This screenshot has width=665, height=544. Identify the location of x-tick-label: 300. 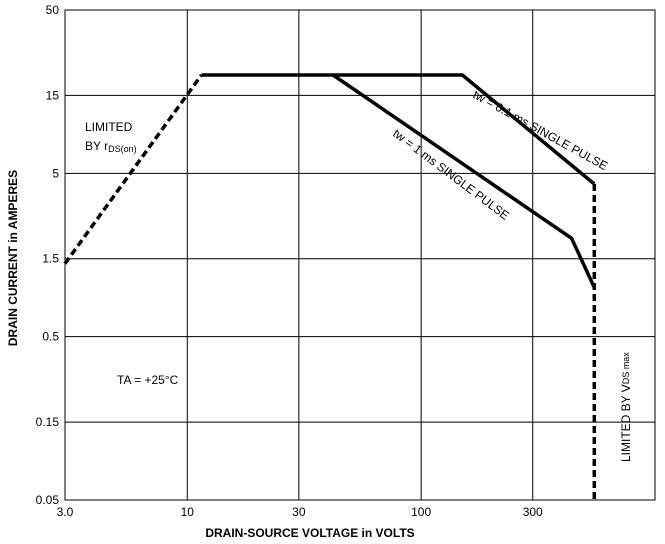
(533, 512).